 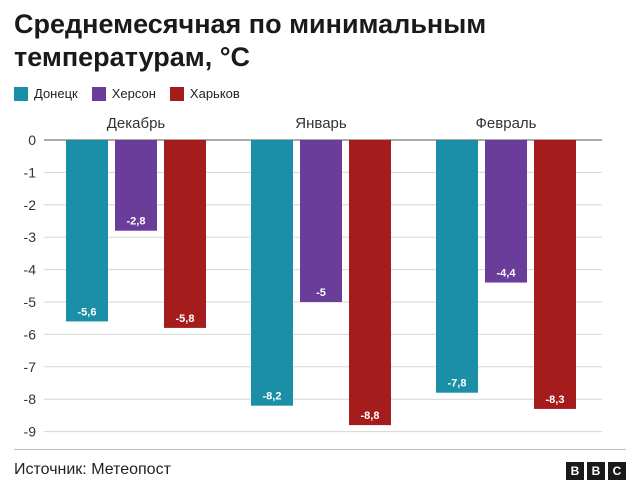 I want to click on legend-item-donetsk: Донецк, so click(x=46, y=93).